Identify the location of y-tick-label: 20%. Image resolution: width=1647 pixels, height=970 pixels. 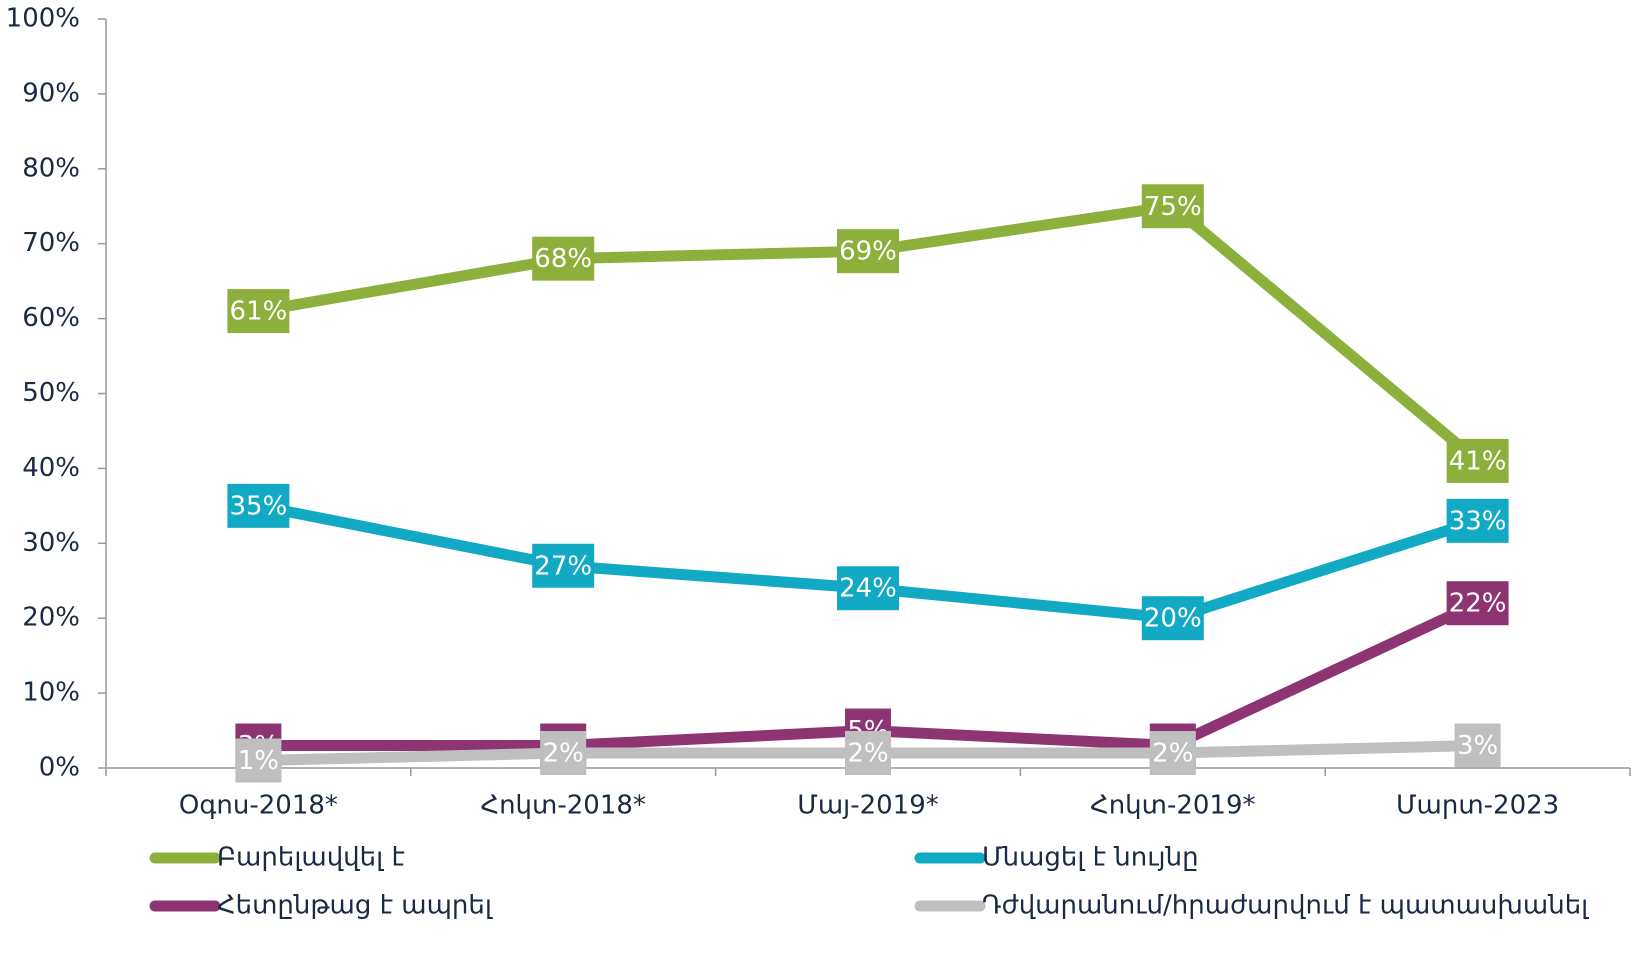
(51, 618).